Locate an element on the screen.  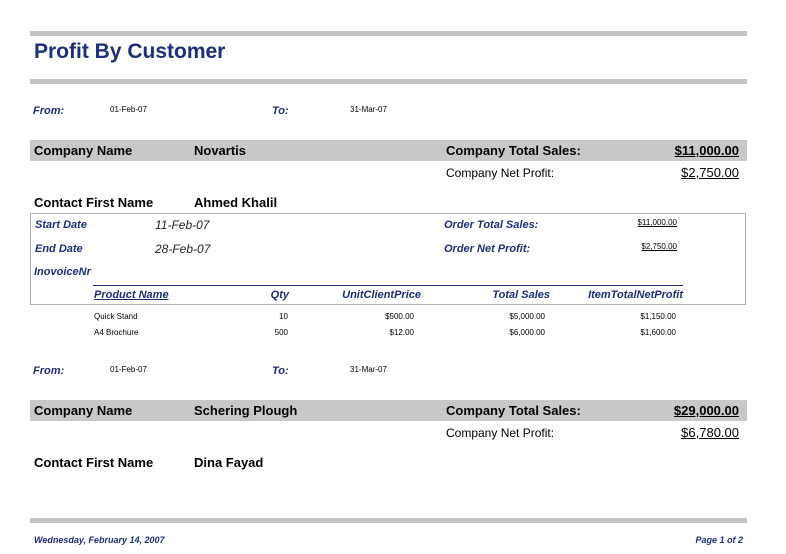
table-row-2-total-sales: $6,000.00 is located at coordinates (527, 332).